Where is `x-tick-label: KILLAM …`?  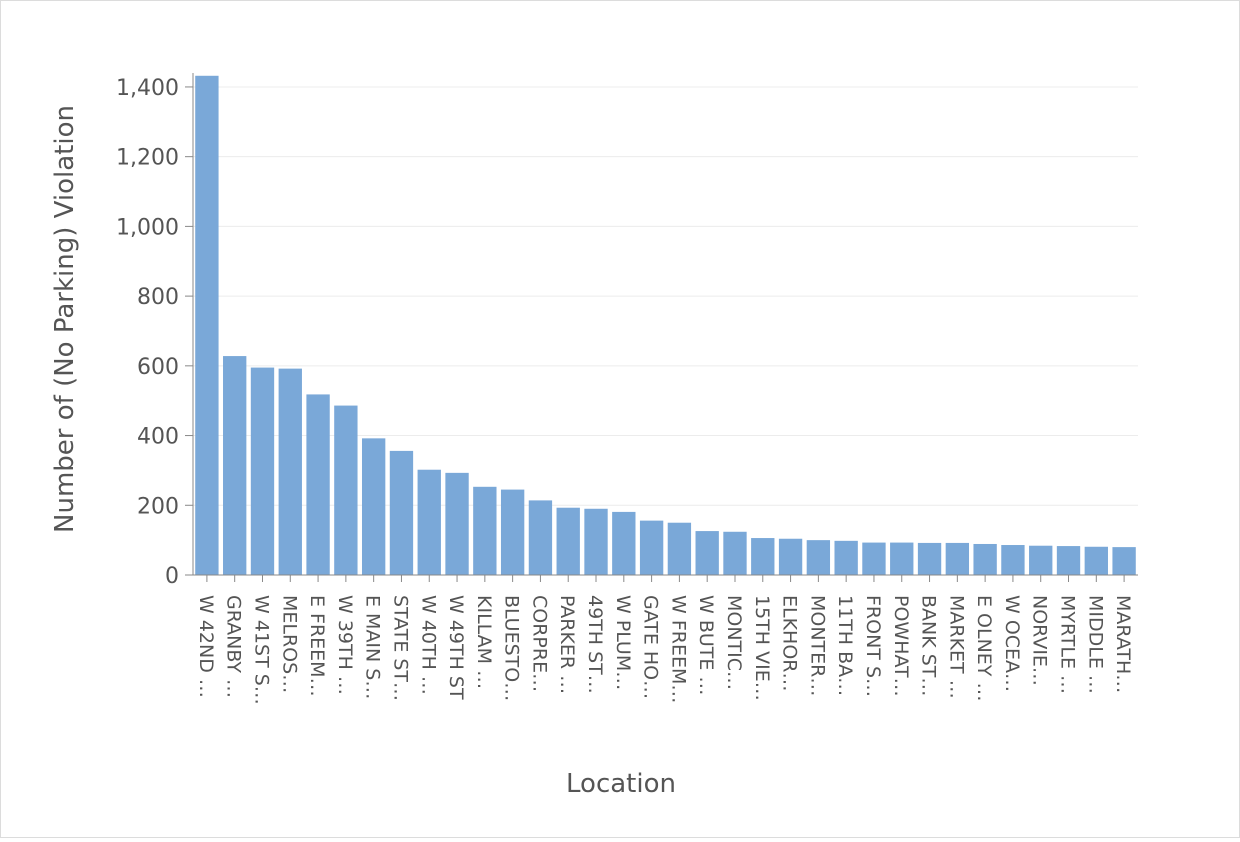
x-tick-label: KILLAM … is located at coordinates (484, 642).